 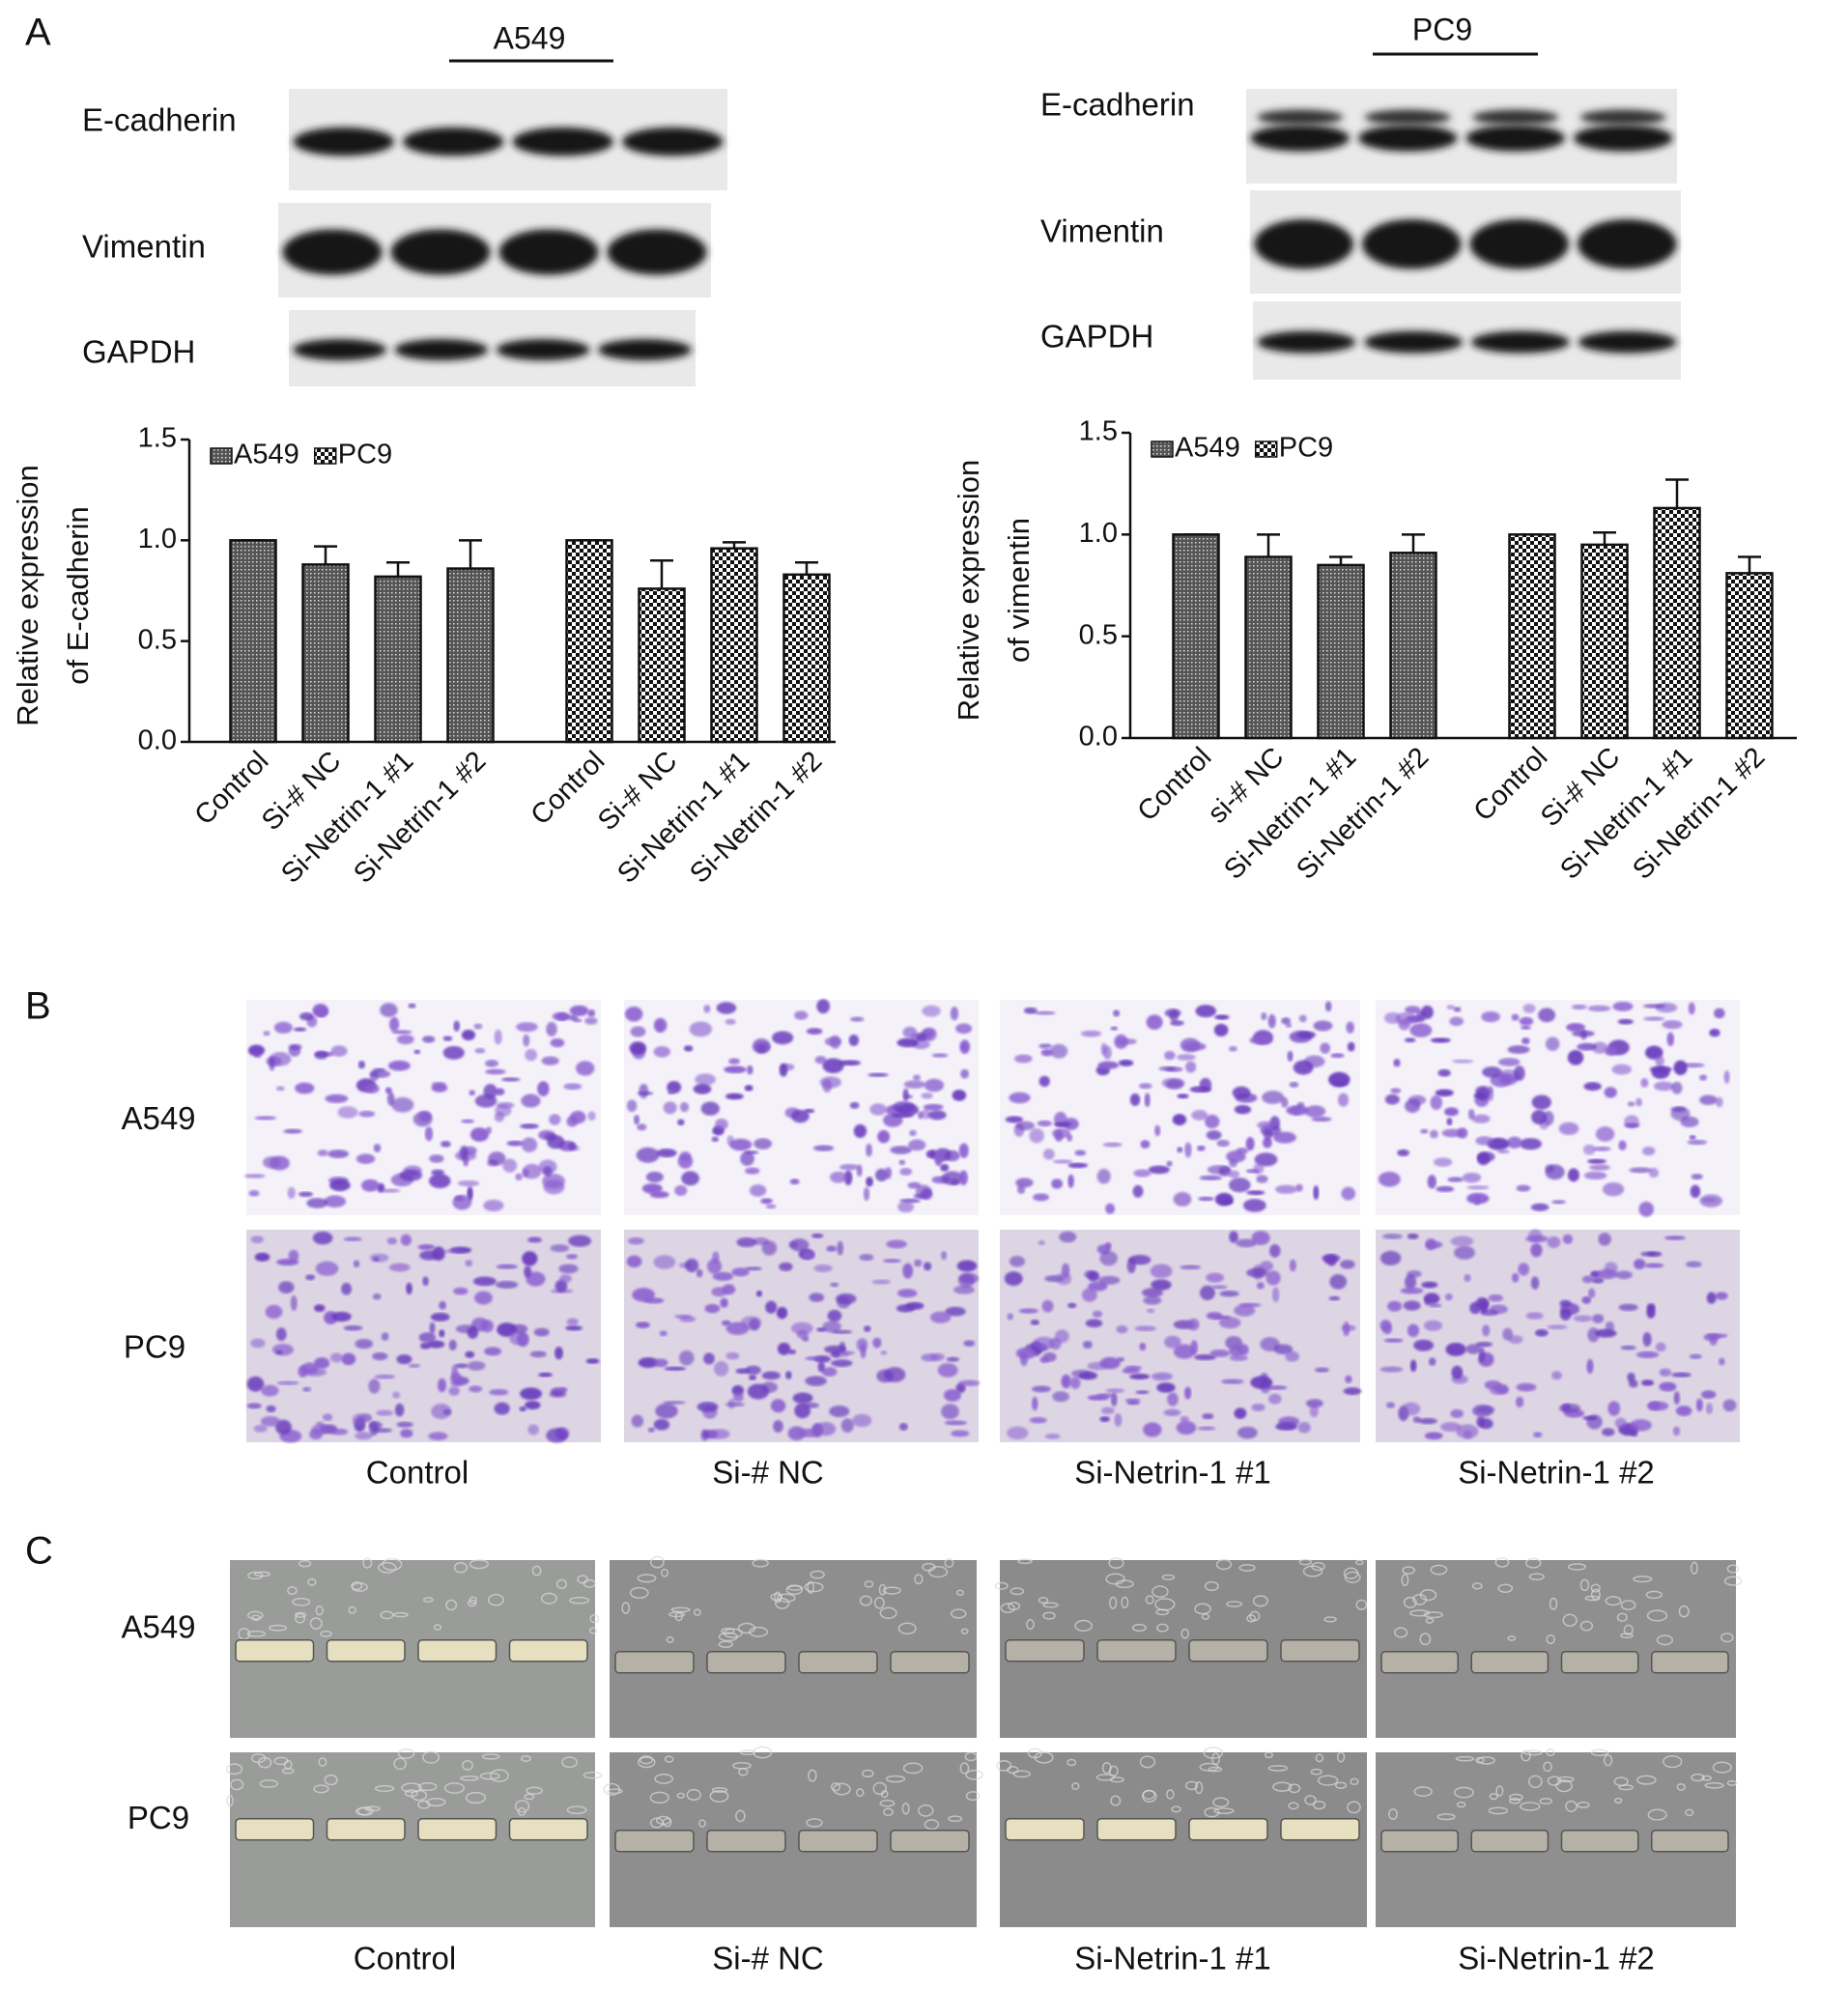 What do you see at coordinates (38, 33) in the screenshot?
I see `panel-label: A` at bounding box center [38, 33].